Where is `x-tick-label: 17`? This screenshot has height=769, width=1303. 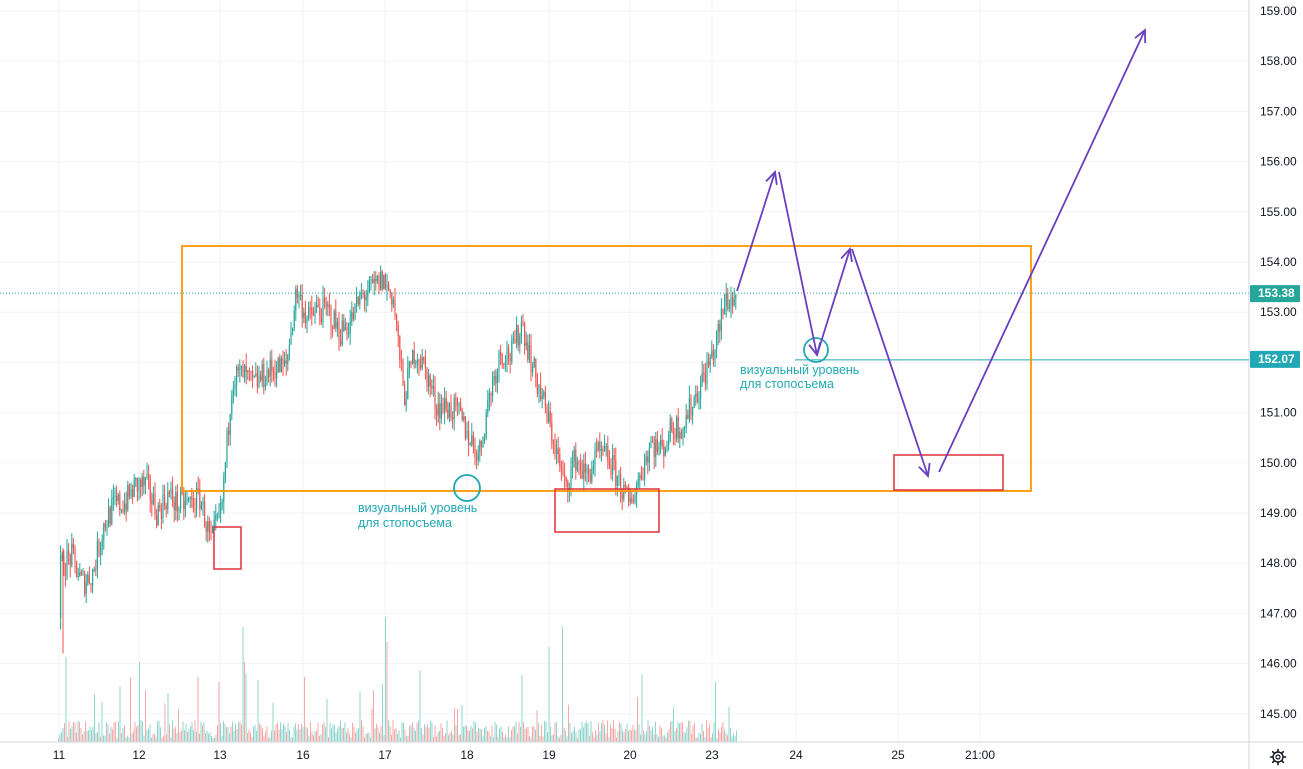 x-tick-label: 17 is located at coordinates (385, 755).